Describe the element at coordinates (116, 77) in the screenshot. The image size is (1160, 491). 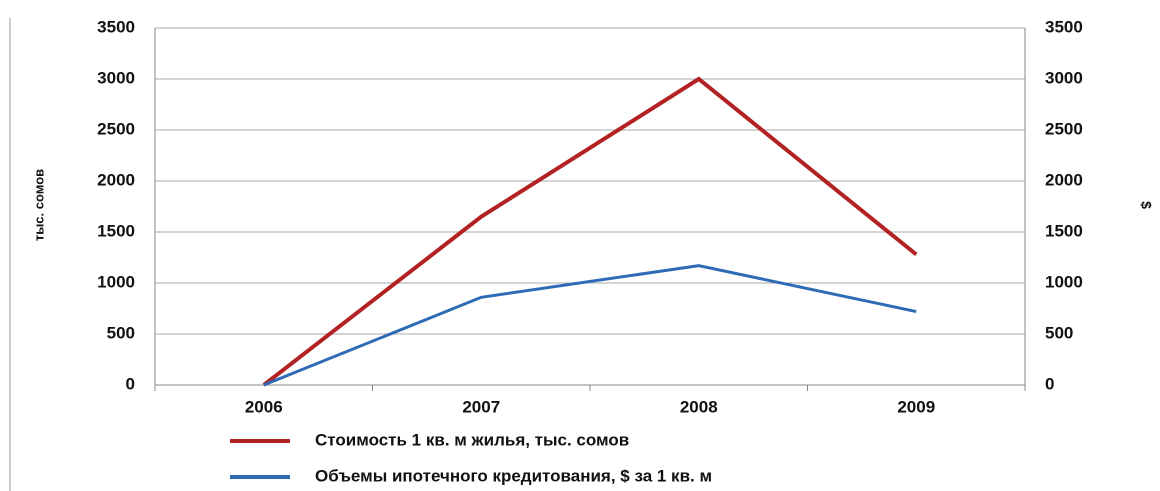
I see `y-tick-label: 3000` at that location.